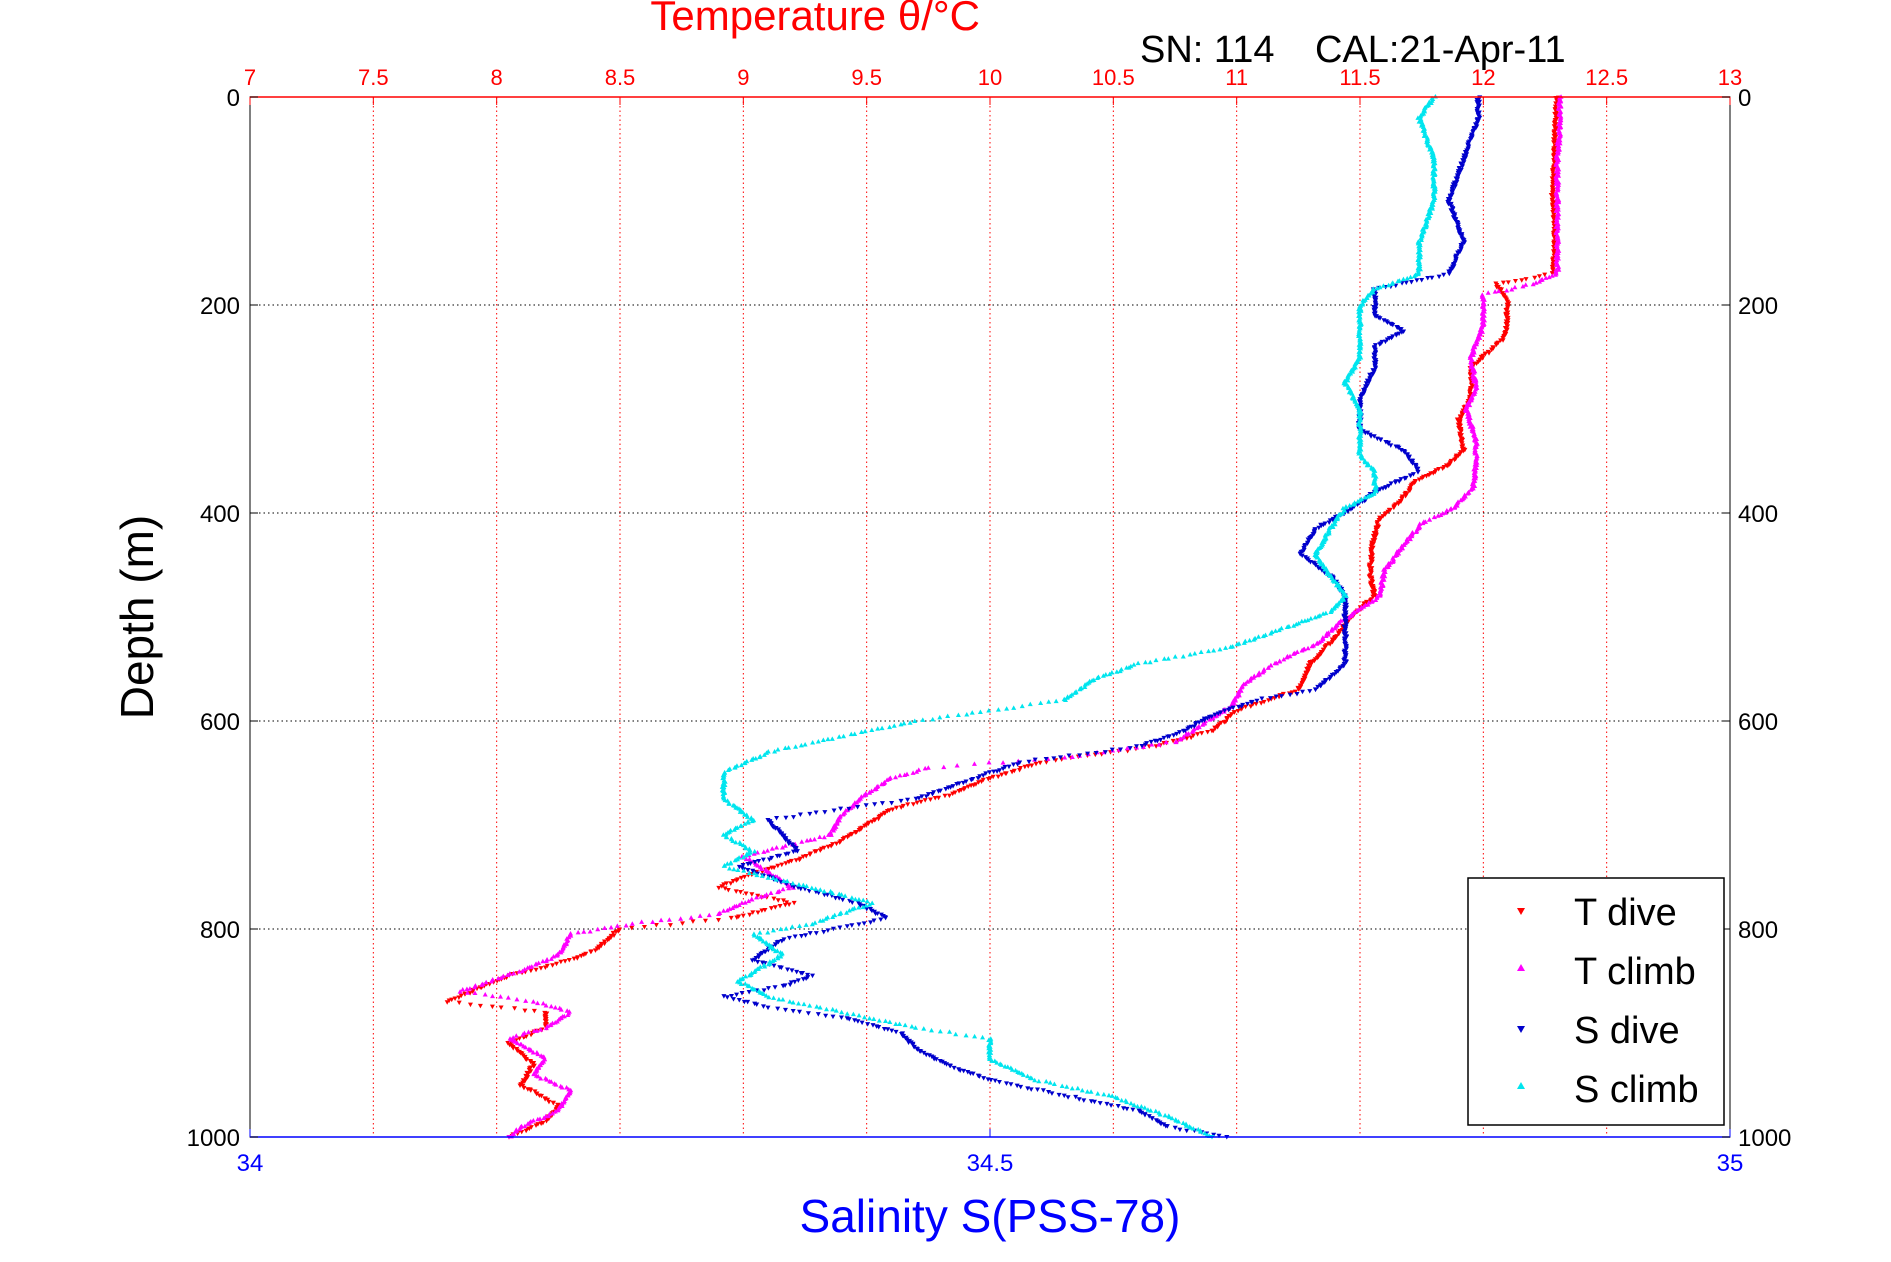  What do you see at coordinates (1608, 1090) in the screenshot?
I see `legend-entry-s-climb: S climb` at bounding box center [1608, 1090].